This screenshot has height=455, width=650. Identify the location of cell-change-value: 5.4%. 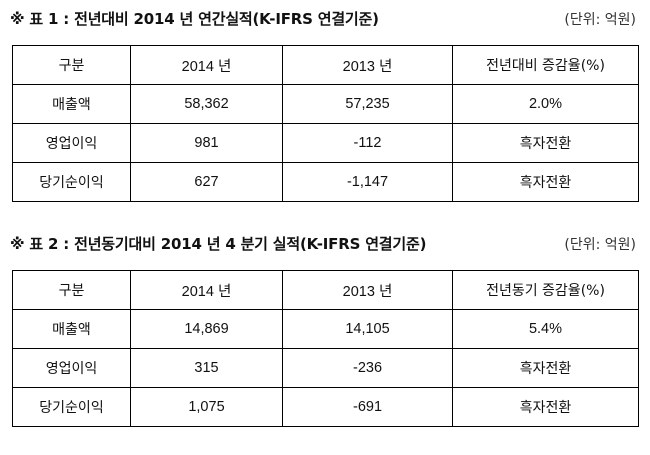
(545, 329).